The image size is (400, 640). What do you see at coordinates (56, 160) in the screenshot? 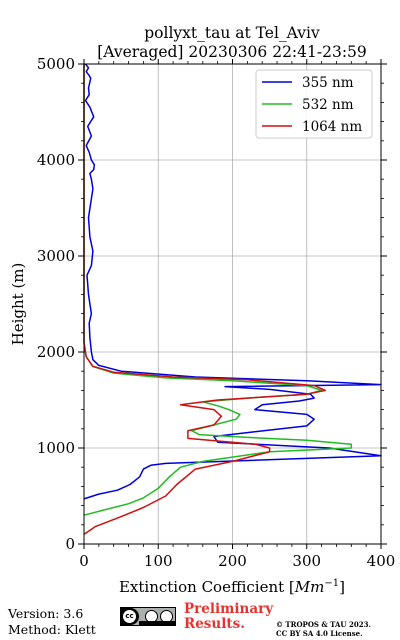
I see `y-tick-label: 4000` at bounding box center [56, 160].